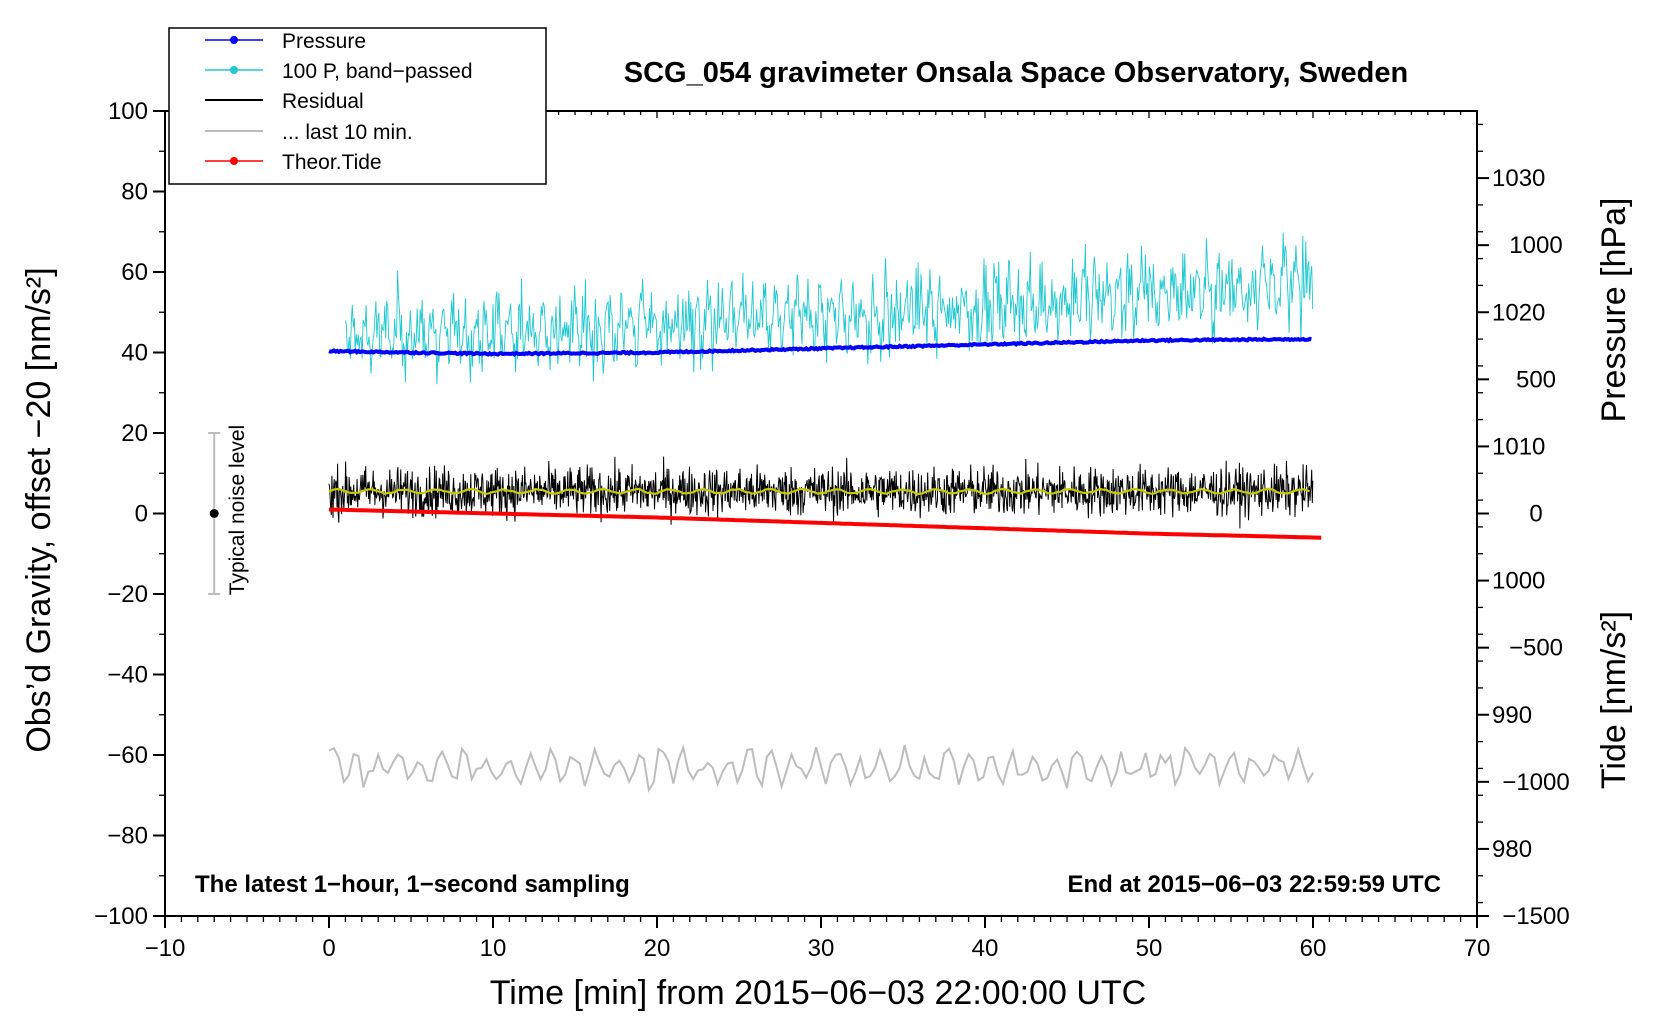  Describe the element at coordinates (141, 514) in the screenshot. I see `y-tick-label: 0` at that location.